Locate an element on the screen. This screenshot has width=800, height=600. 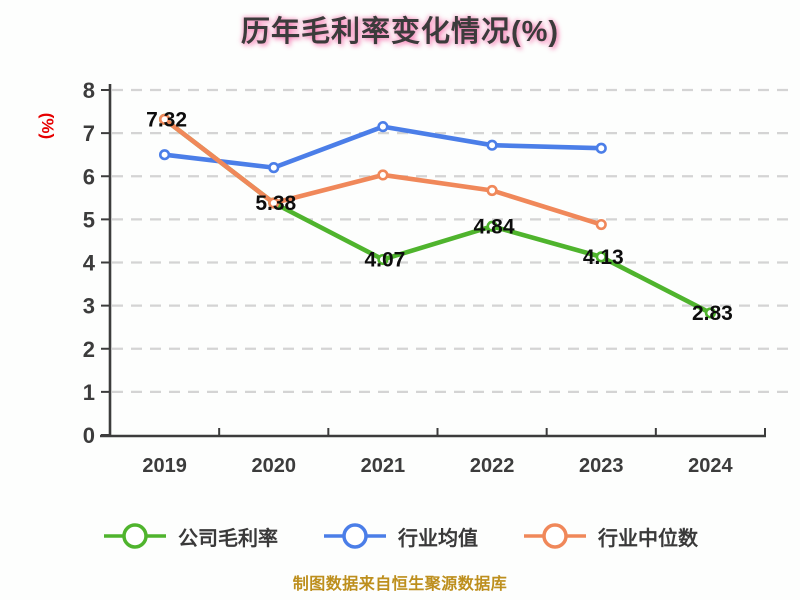
y-tick-label: 5 is located at coordinates (89, 219).